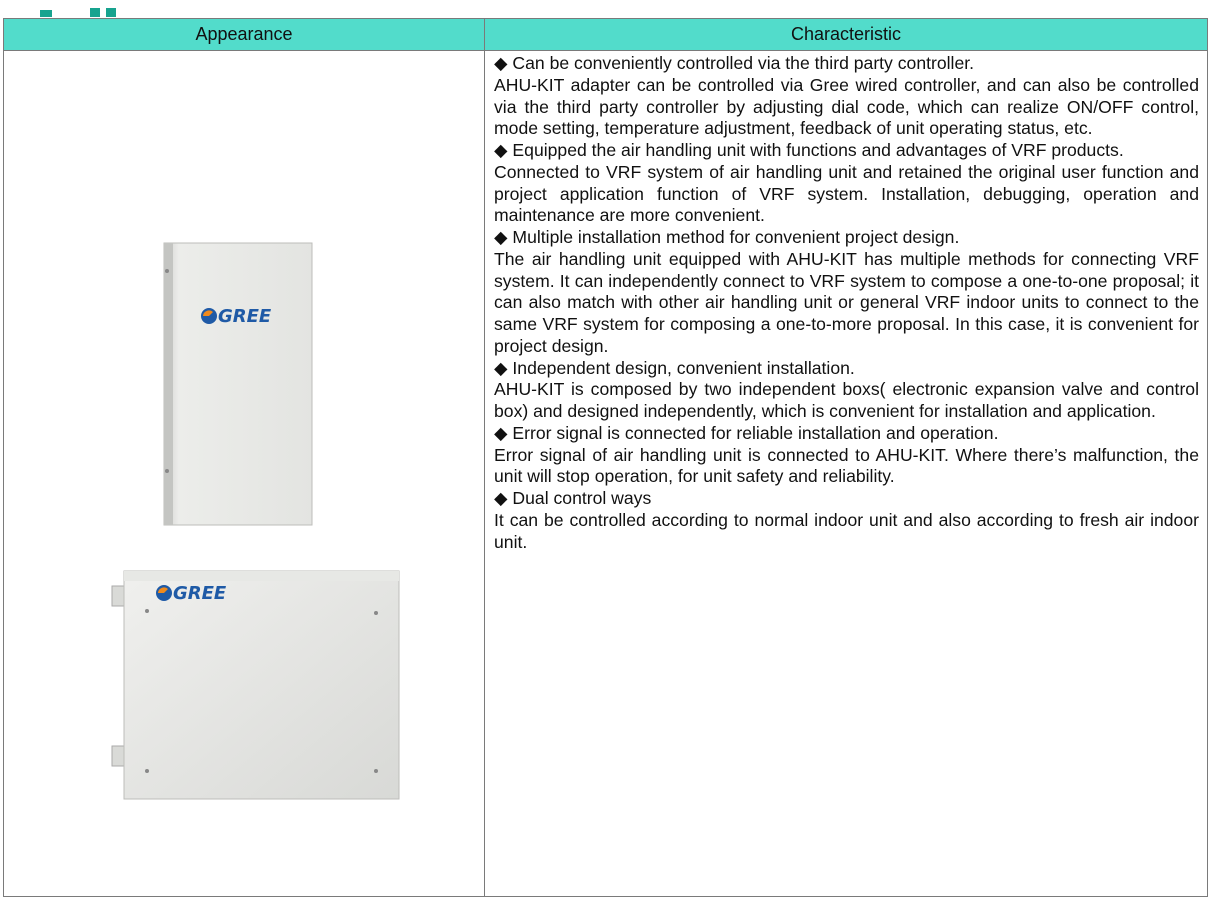 The height and width of the screenshot is (897, 1213). What do you see at coordinates (573, 498) in the screenshot?
I see `feature-title: ◆ Dual control ways` at bounding box center [573, 498].